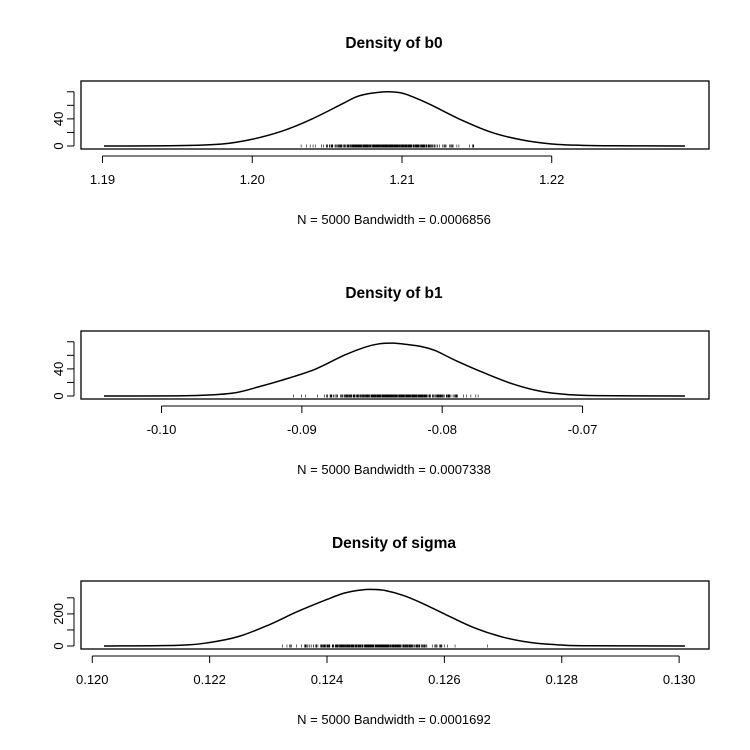 The image size is (750, 750). I want to click on x-tick-label-sigma: 0.126, so click(444, 679).